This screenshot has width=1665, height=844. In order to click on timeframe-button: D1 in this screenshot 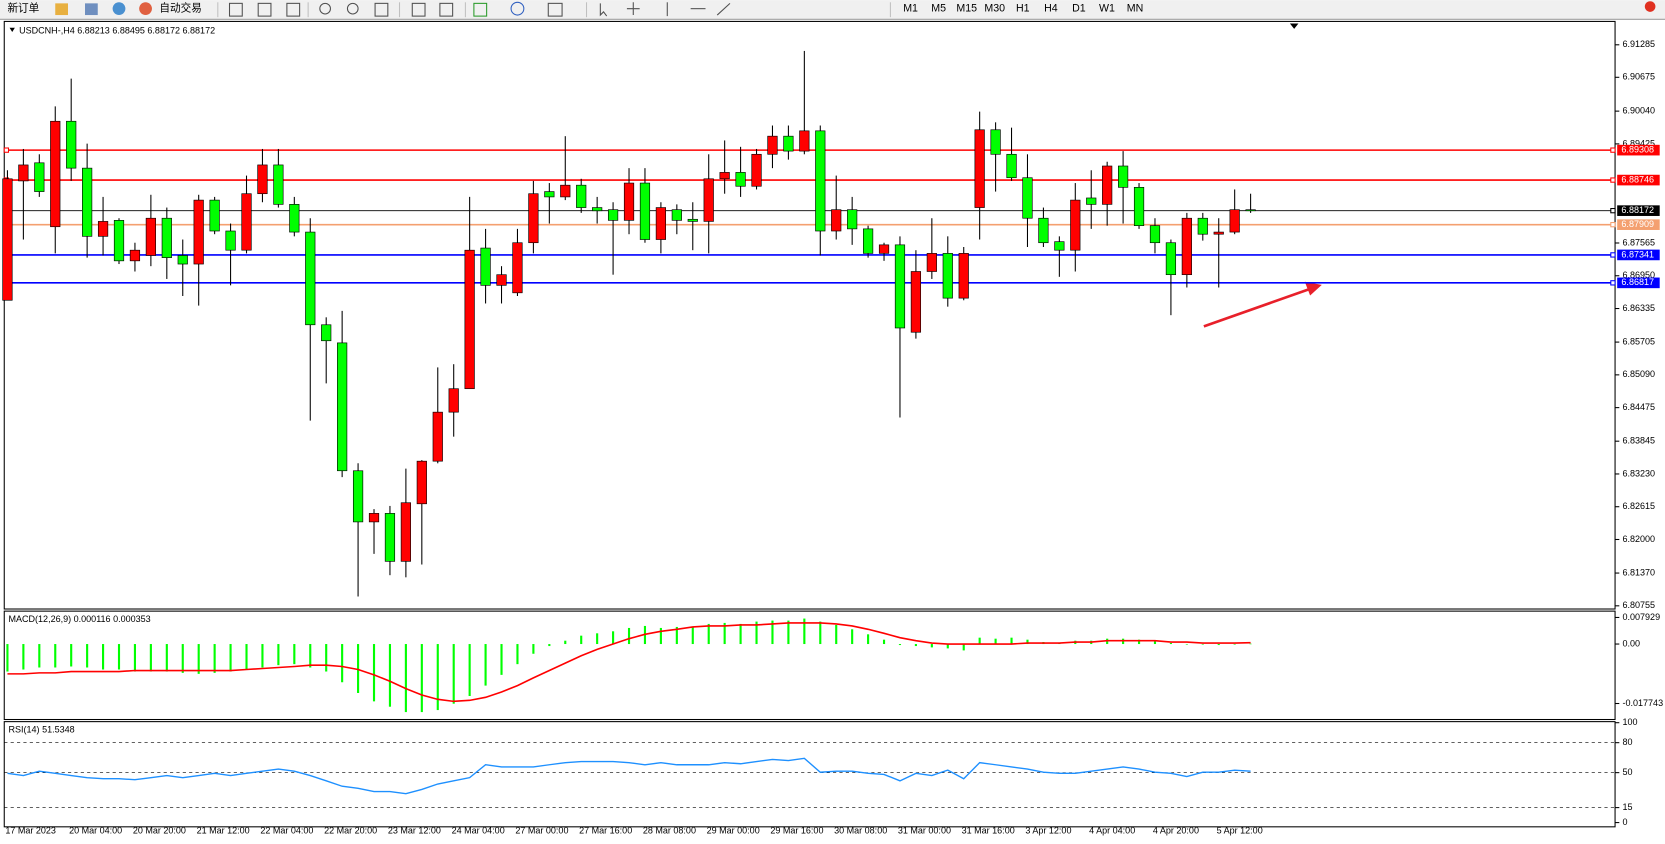, I will do `click(1079, 8)`.